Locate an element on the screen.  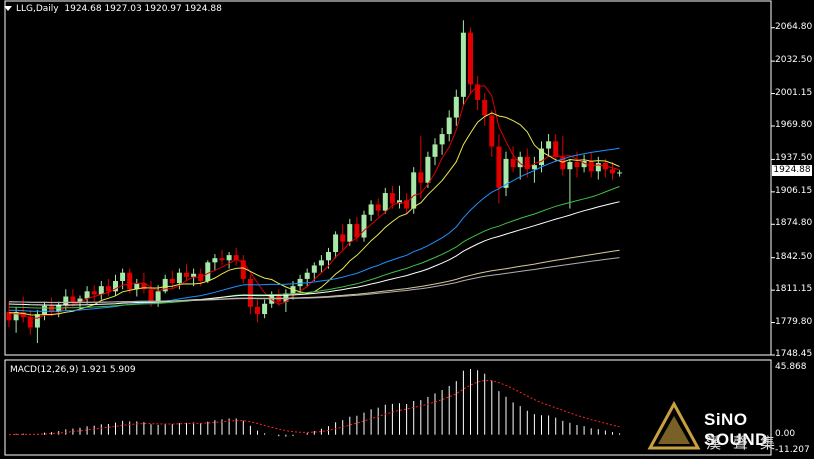
price-tick-label: 1906.15 is located at coordinates (794, 190).